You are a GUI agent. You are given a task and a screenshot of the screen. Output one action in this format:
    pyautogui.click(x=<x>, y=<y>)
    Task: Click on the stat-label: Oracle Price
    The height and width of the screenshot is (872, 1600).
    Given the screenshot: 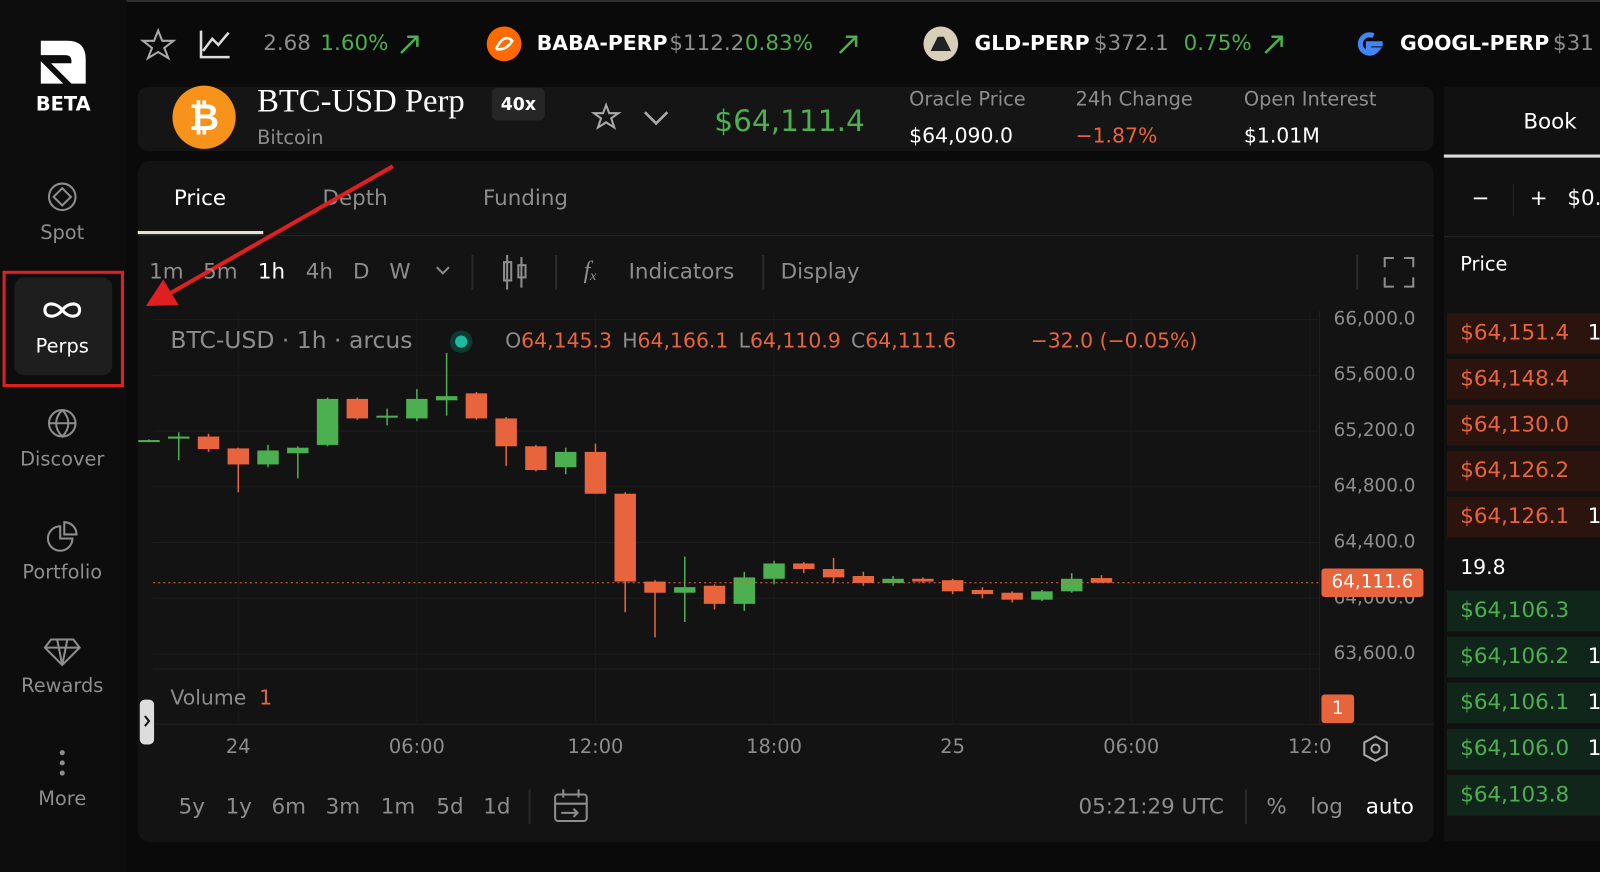 What is the action you would take?
    pyautogui.click(x=967, y=98)
    